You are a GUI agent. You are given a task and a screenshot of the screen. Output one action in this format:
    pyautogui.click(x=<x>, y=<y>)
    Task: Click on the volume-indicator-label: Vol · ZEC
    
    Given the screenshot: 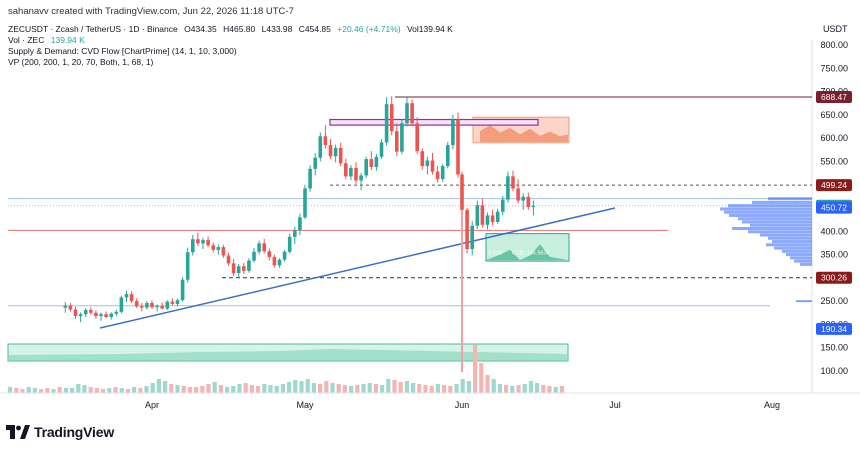 What is the action you would take?
    pyautogui.click(x=26, y=40)
    